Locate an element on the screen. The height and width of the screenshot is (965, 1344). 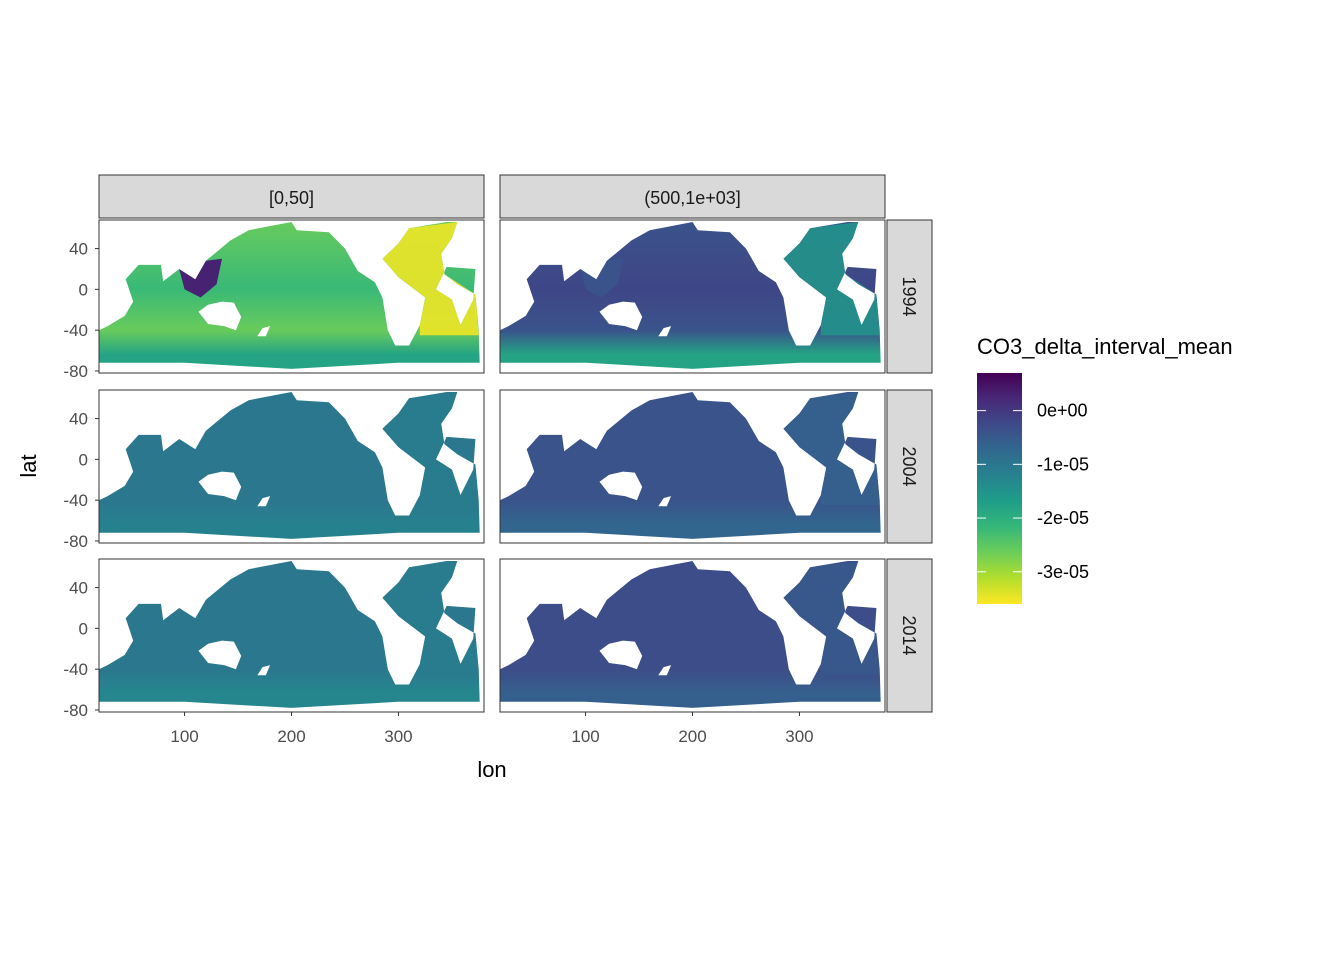
colorbar-tick-label: -1e-05 is located at coordinates (1063, 464).